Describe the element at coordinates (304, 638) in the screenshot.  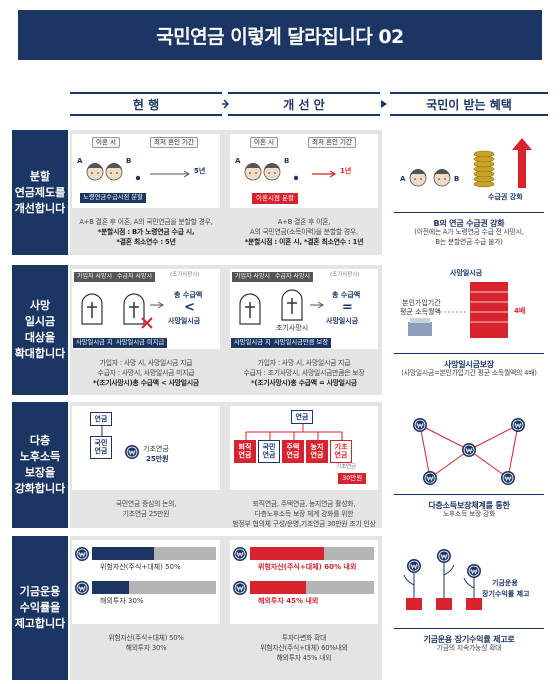
I see `description-line: 투자다변화 확대` at that location.